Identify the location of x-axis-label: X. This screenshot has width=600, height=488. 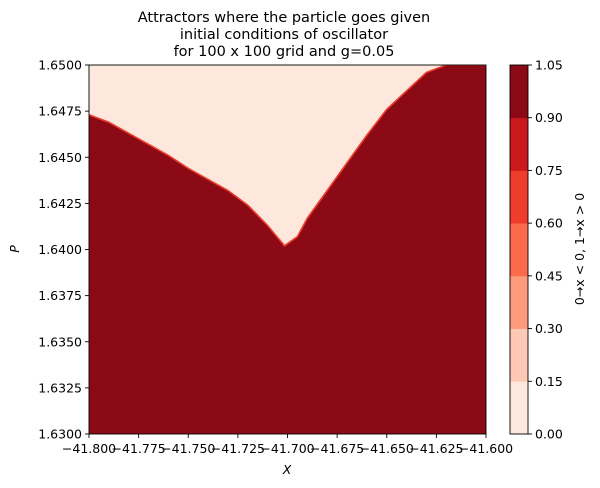
(287, 469).